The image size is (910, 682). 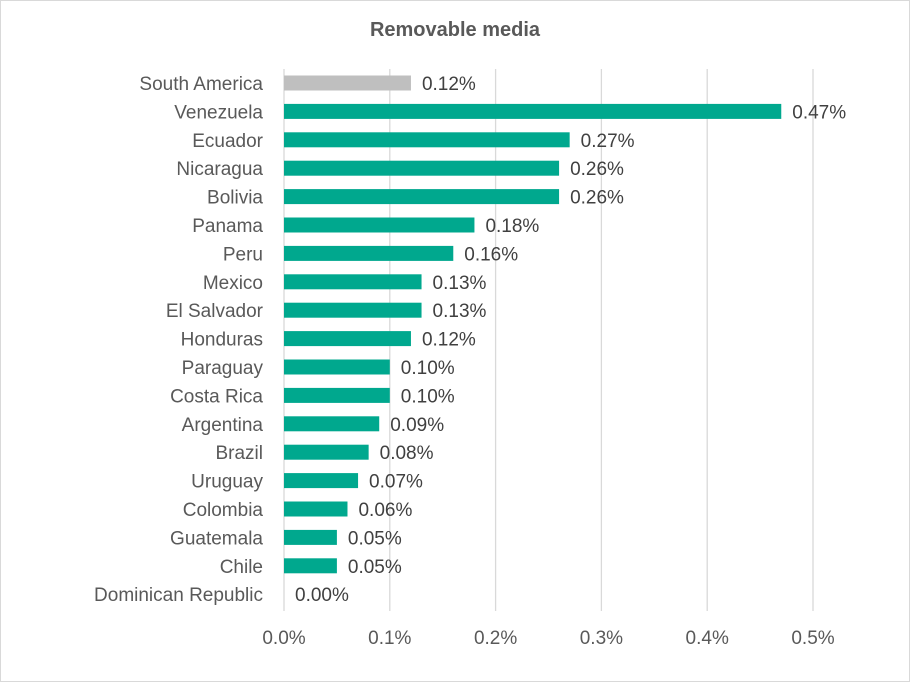 What do you see at coordinates (243, 254) in the screenshot?
I see `category-label: Peru` at bounding box center [243, 254].